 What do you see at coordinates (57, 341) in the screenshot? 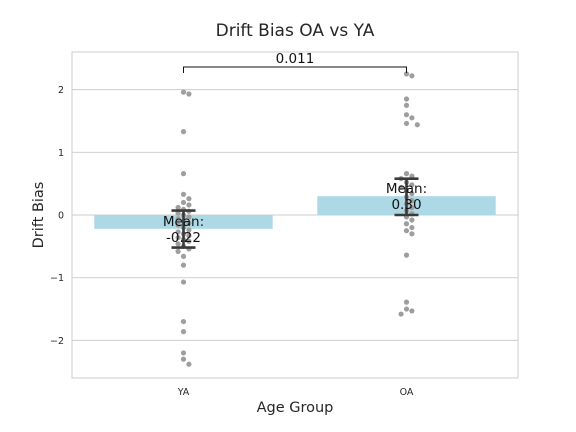
I see `y-tick-label: −2` at bounding box center [57, 341].